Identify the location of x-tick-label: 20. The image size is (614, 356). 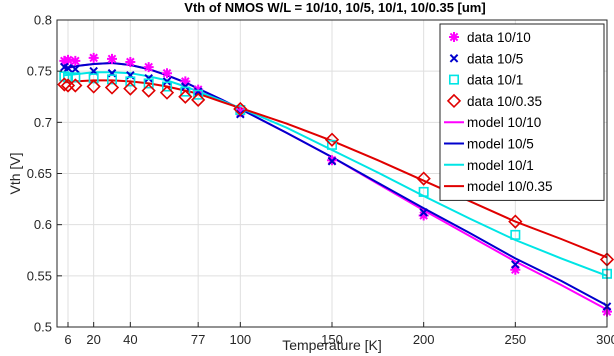
(93, 339).